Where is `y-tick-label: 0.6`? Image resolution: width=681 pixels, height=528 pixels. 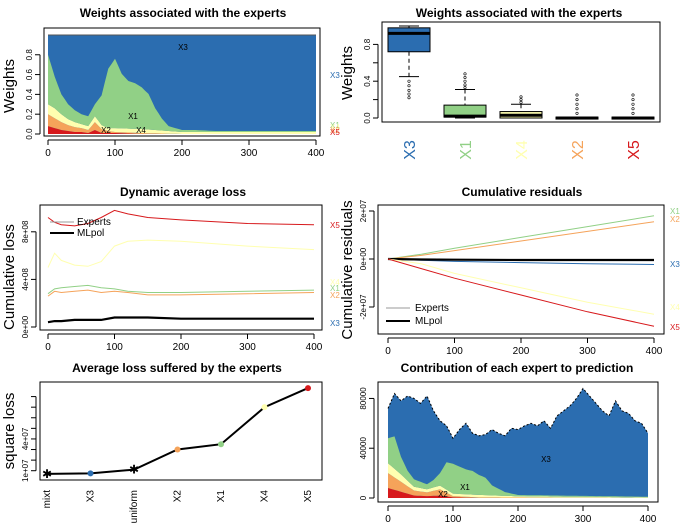 y-tick-label: 0.6 is located at coordinates (29, 74).